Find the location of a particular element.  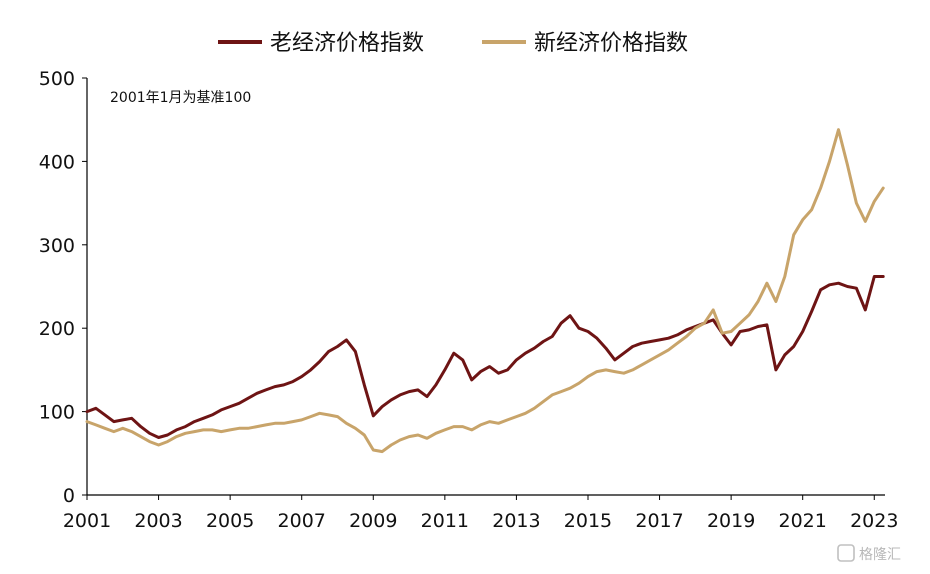

x-tick-label: 2009 is located at coordinates (373, 521).